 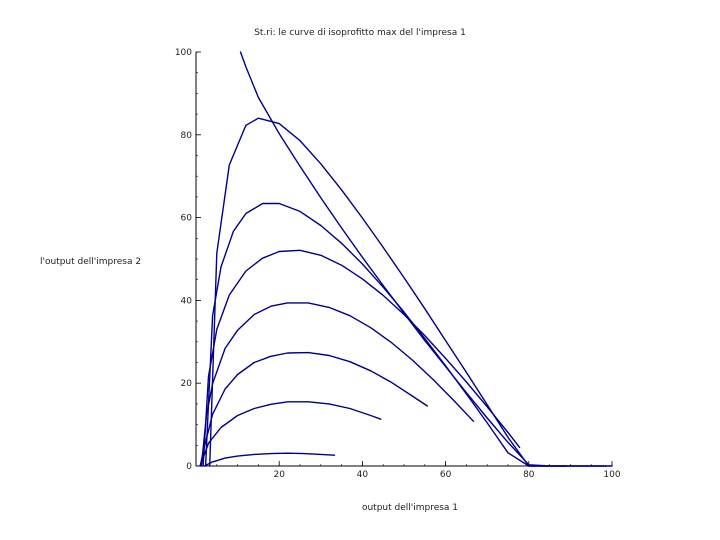 I want to click on y-tick-label: 80, so click(x=187, y=136).